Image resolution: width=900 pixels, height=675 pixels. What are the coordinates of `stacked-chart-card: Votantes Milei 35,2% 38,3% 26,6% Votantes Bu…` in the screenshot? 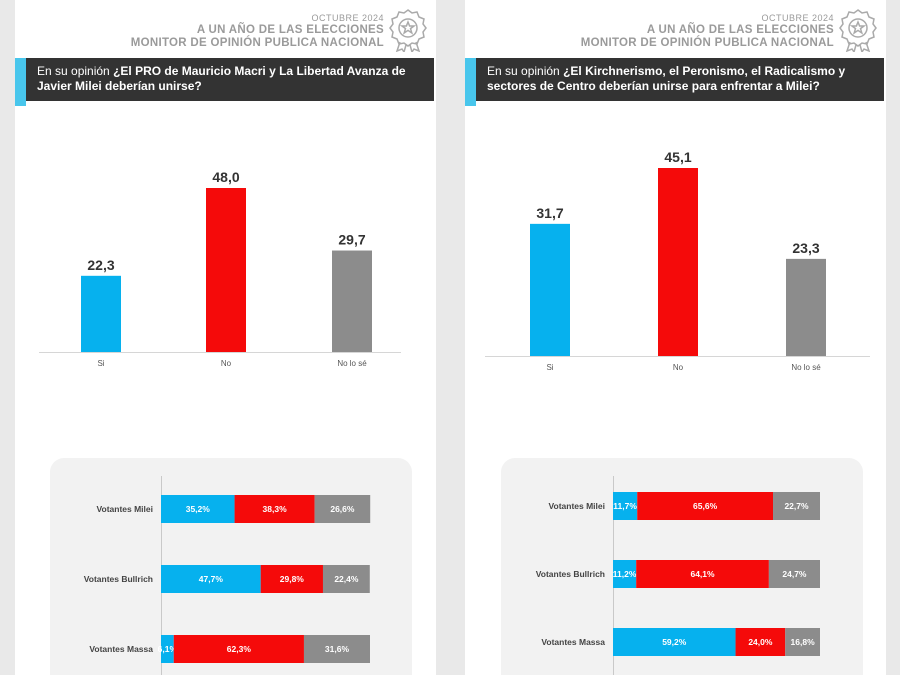 It's located at (231, 566).